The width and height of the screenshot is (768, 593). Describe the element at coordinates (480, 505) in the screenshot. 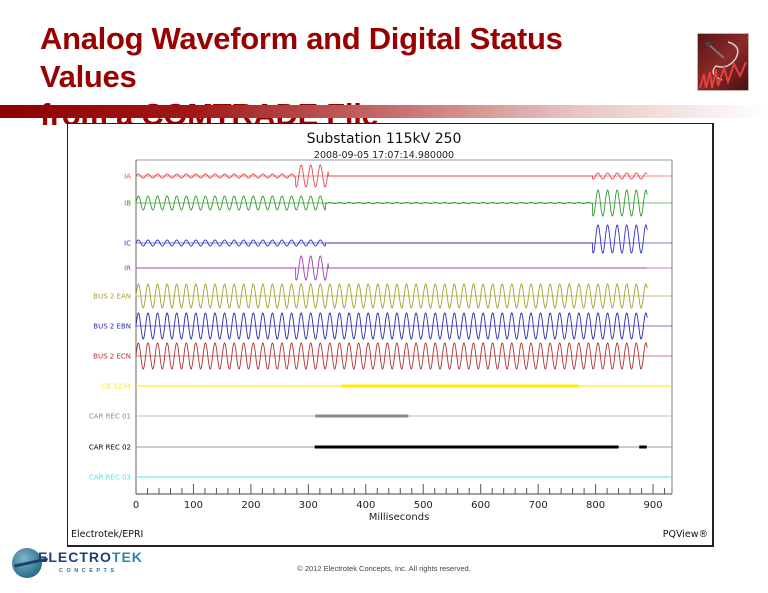

I see `x-tick-label: 600` at that location.